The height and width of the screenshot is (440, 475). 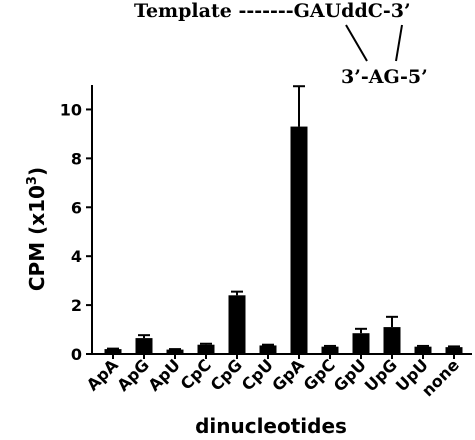 I want to click on bar-GpU, so click(x=361, y=343).